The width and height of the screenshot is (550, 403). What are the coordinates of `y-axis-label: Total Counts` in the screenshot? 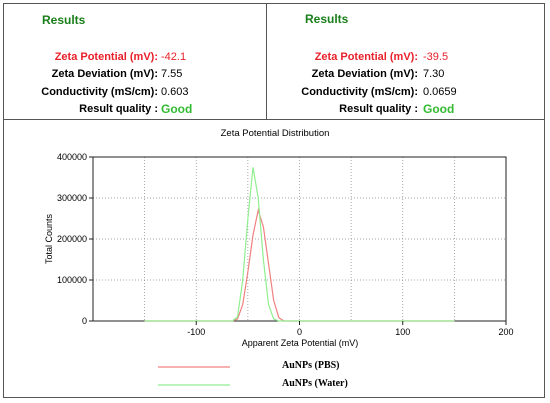 It's located at (49, 238).